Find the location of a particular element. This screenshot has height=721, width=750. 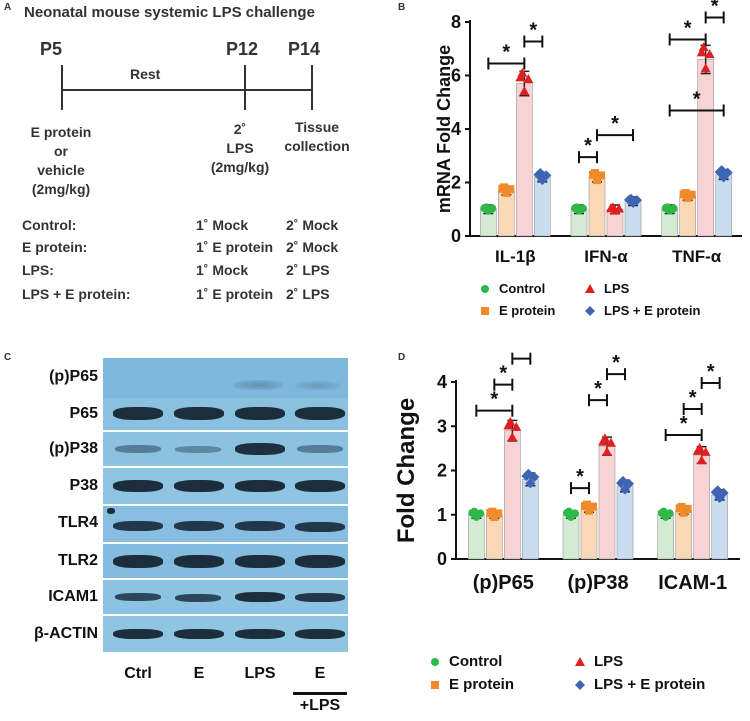

condition-second: 2˚ LPS is located at coordinates (308, 294).